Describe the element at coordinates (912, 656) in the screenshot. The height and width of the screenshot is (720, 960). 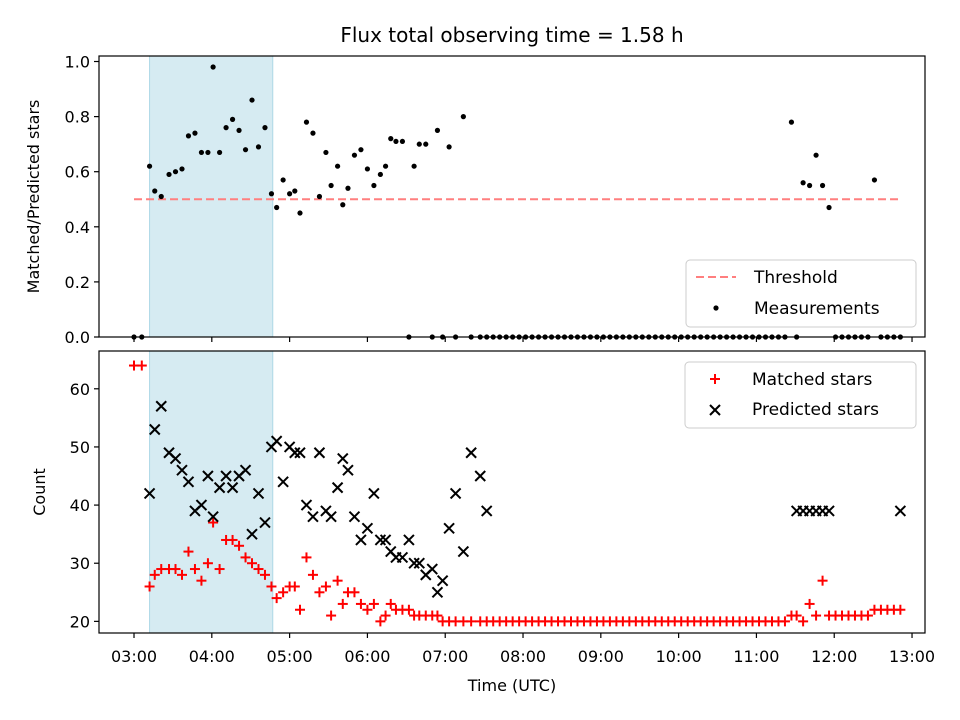
I see `xtick-label: 13:00` at that location.